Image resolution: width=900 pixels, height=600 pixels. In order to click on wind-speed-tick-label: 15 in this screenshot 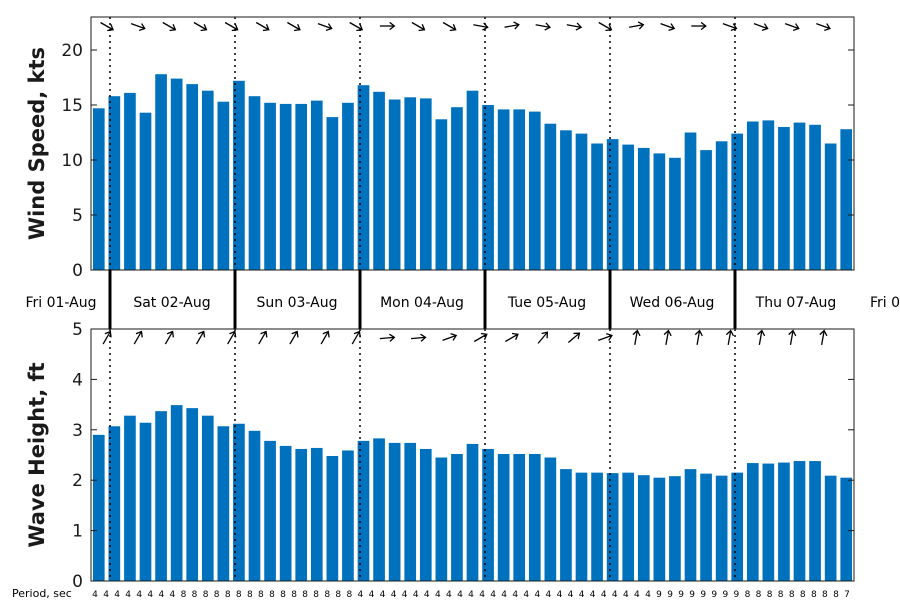, I will do `click(72, 106)`.